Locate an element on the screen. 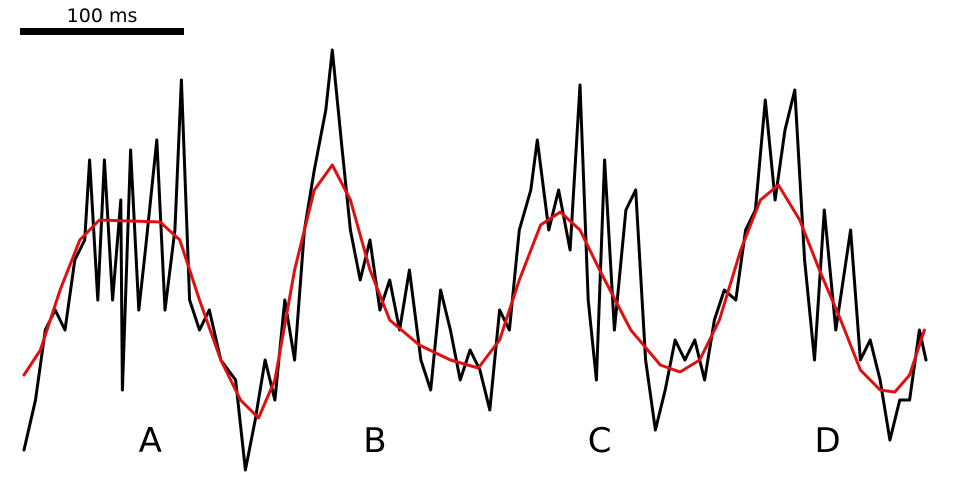 The image size is (958, 494). scale-bar is located at coordinates (102, 31).